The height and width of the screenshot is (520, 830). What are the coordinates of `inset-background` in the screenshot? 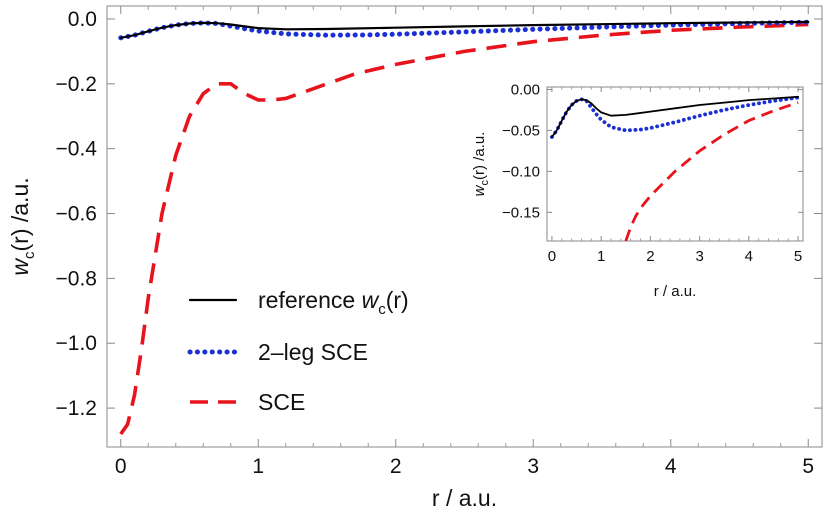 It's located at (675, 164).